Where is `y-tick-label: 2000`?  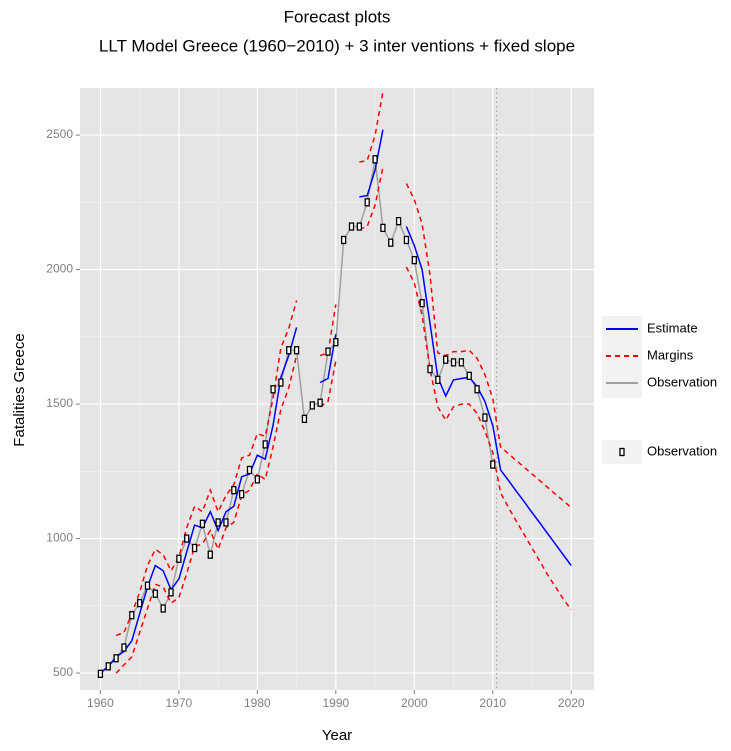 y-tick-label: 2000 is located at coordinates (59, 269).